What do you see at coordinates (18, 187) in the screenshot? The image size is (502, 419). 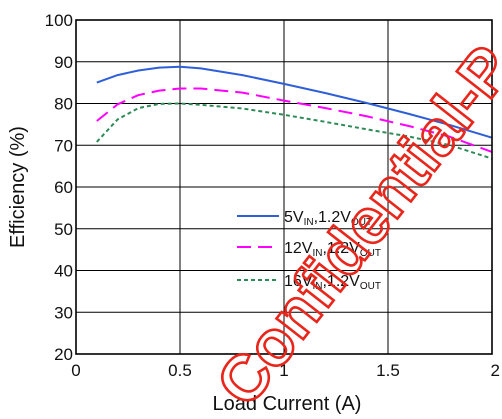 I see `y-axis-title: Efficiency (%)` at bounding box center [18, 187].